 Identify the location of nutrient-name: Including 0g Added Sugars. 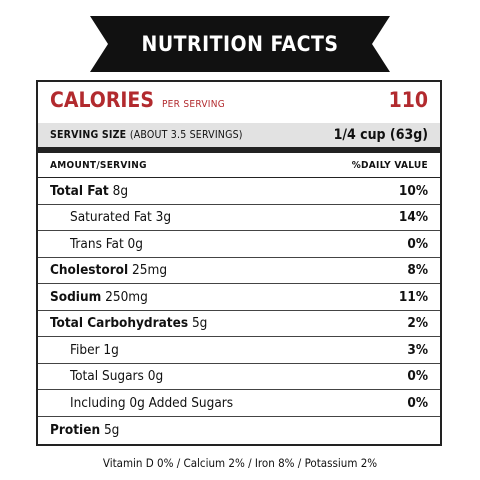
(152, 402).